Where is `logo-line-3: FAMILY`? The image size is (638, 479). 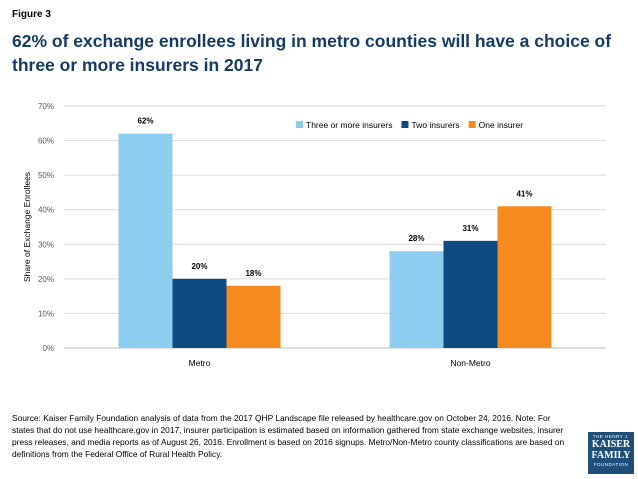 logo-line-3: FAMILY is located at coordinates (611, 455).